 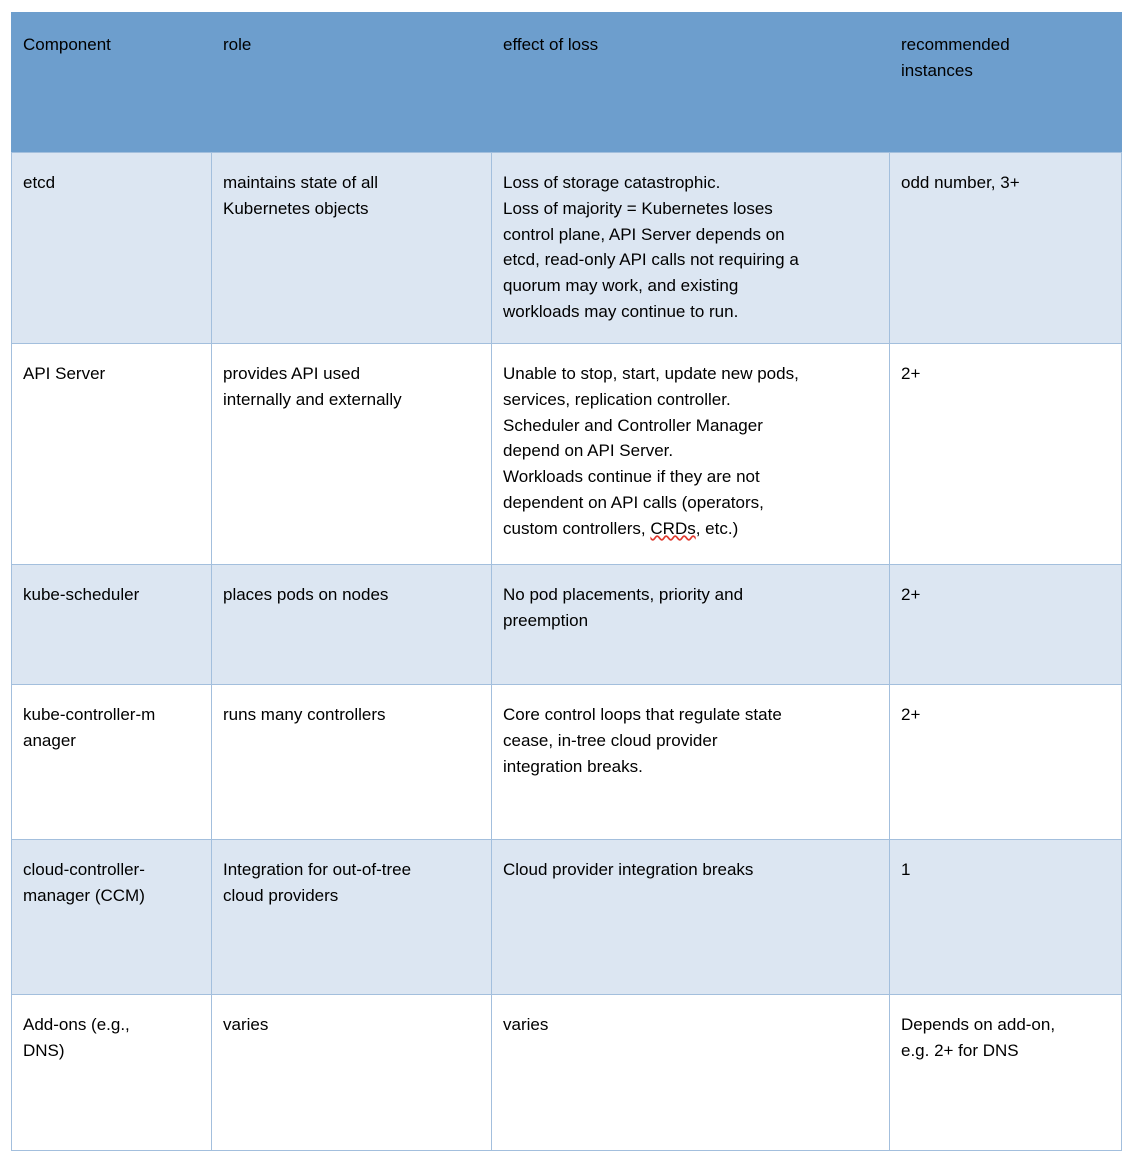 I want to click on component-name: etcd, so click(x=39, y=182).